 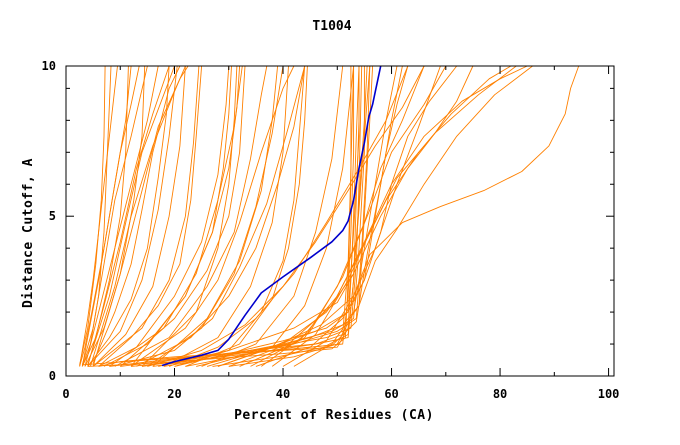 What do you see at coordinates (52, 376) in the screenshot?
I see `y-tick-label: 0` at bounding box center [52, 376].